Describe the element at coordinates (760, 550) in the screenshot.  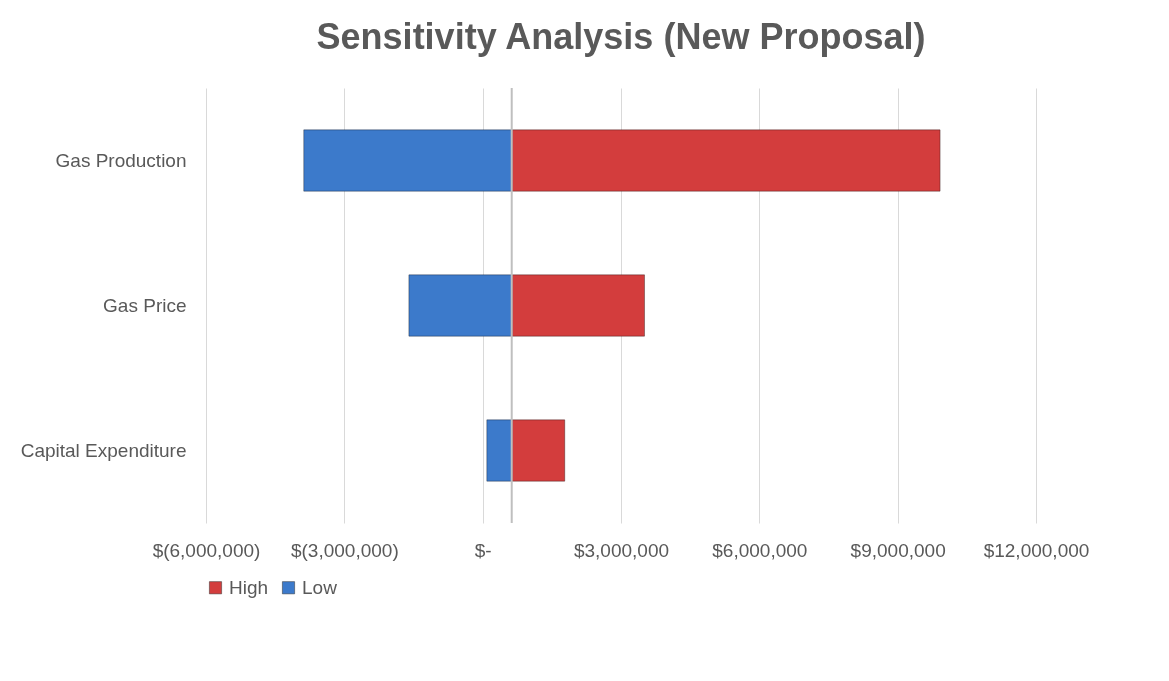
I see `x-tick-label: $6,000,000` at that location.